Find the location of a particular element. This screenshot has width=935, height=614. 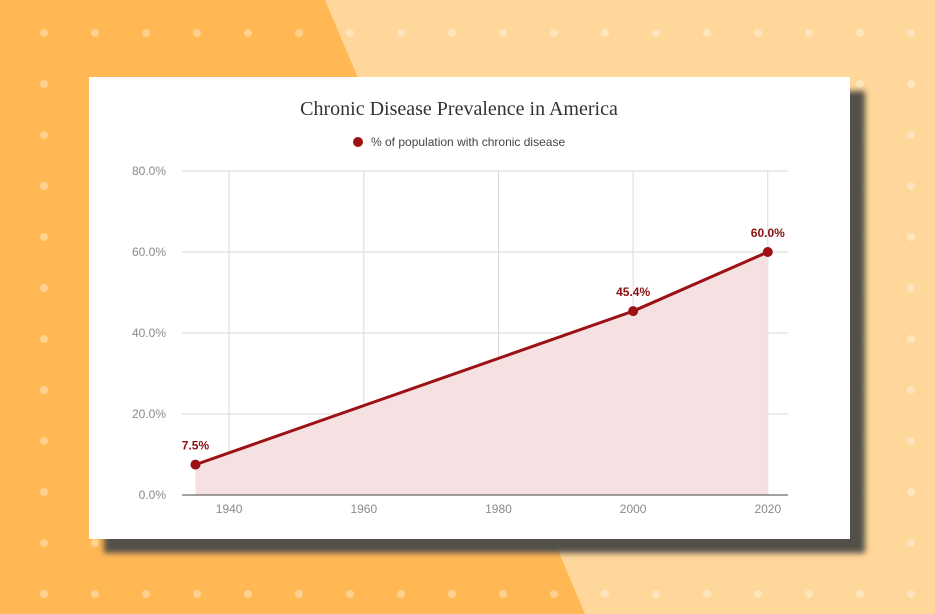

y-tick-label: 20.0% is located at coordinates (149, 414).